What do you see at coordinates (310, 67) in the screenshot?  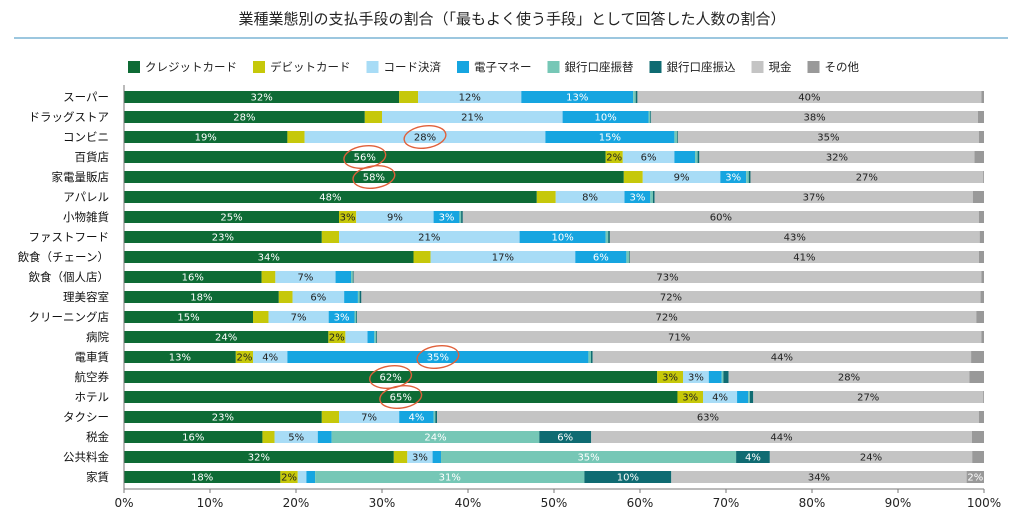 I see `legend-label: デビットカード` at bounding box center [310, 67].